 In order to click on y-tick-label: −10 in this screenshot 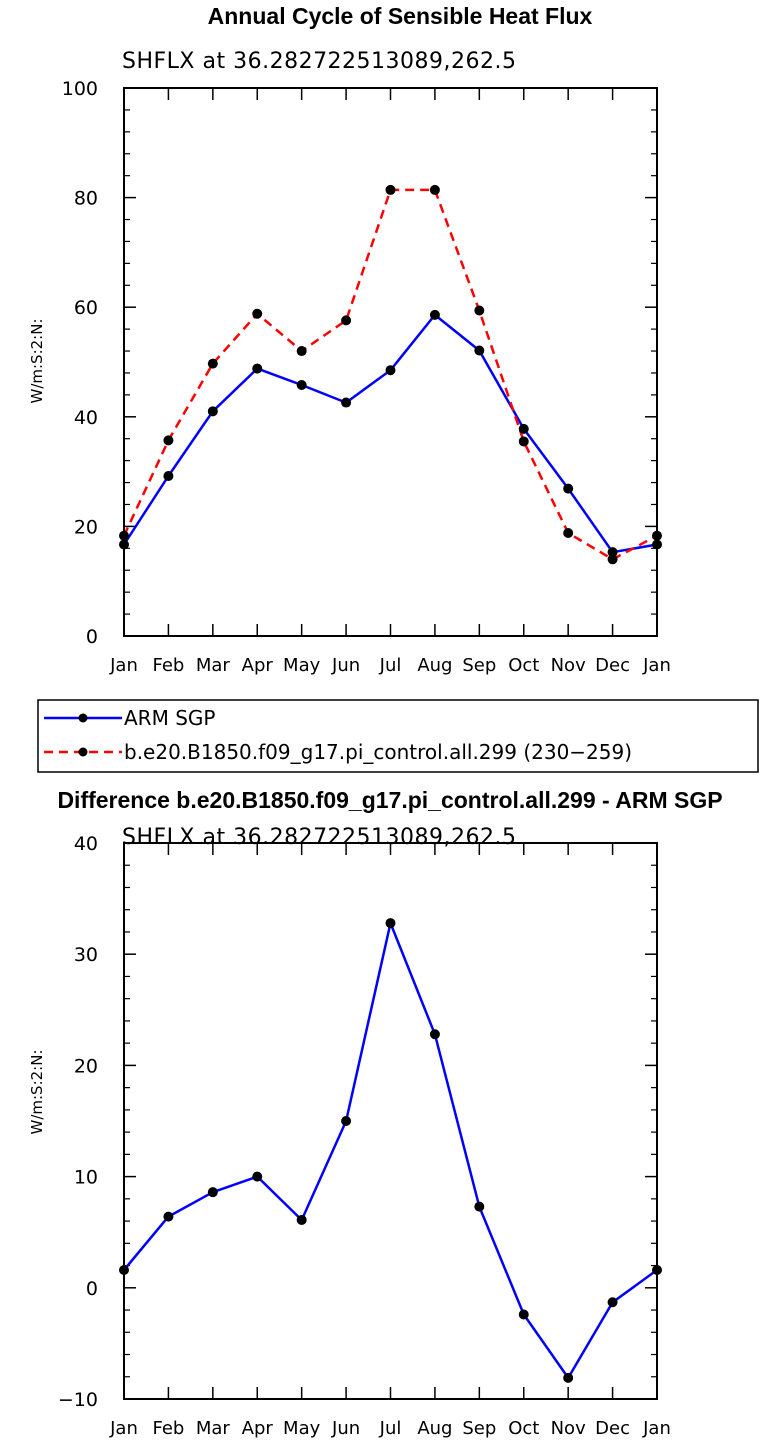, I will do `click(78, 1400)`.